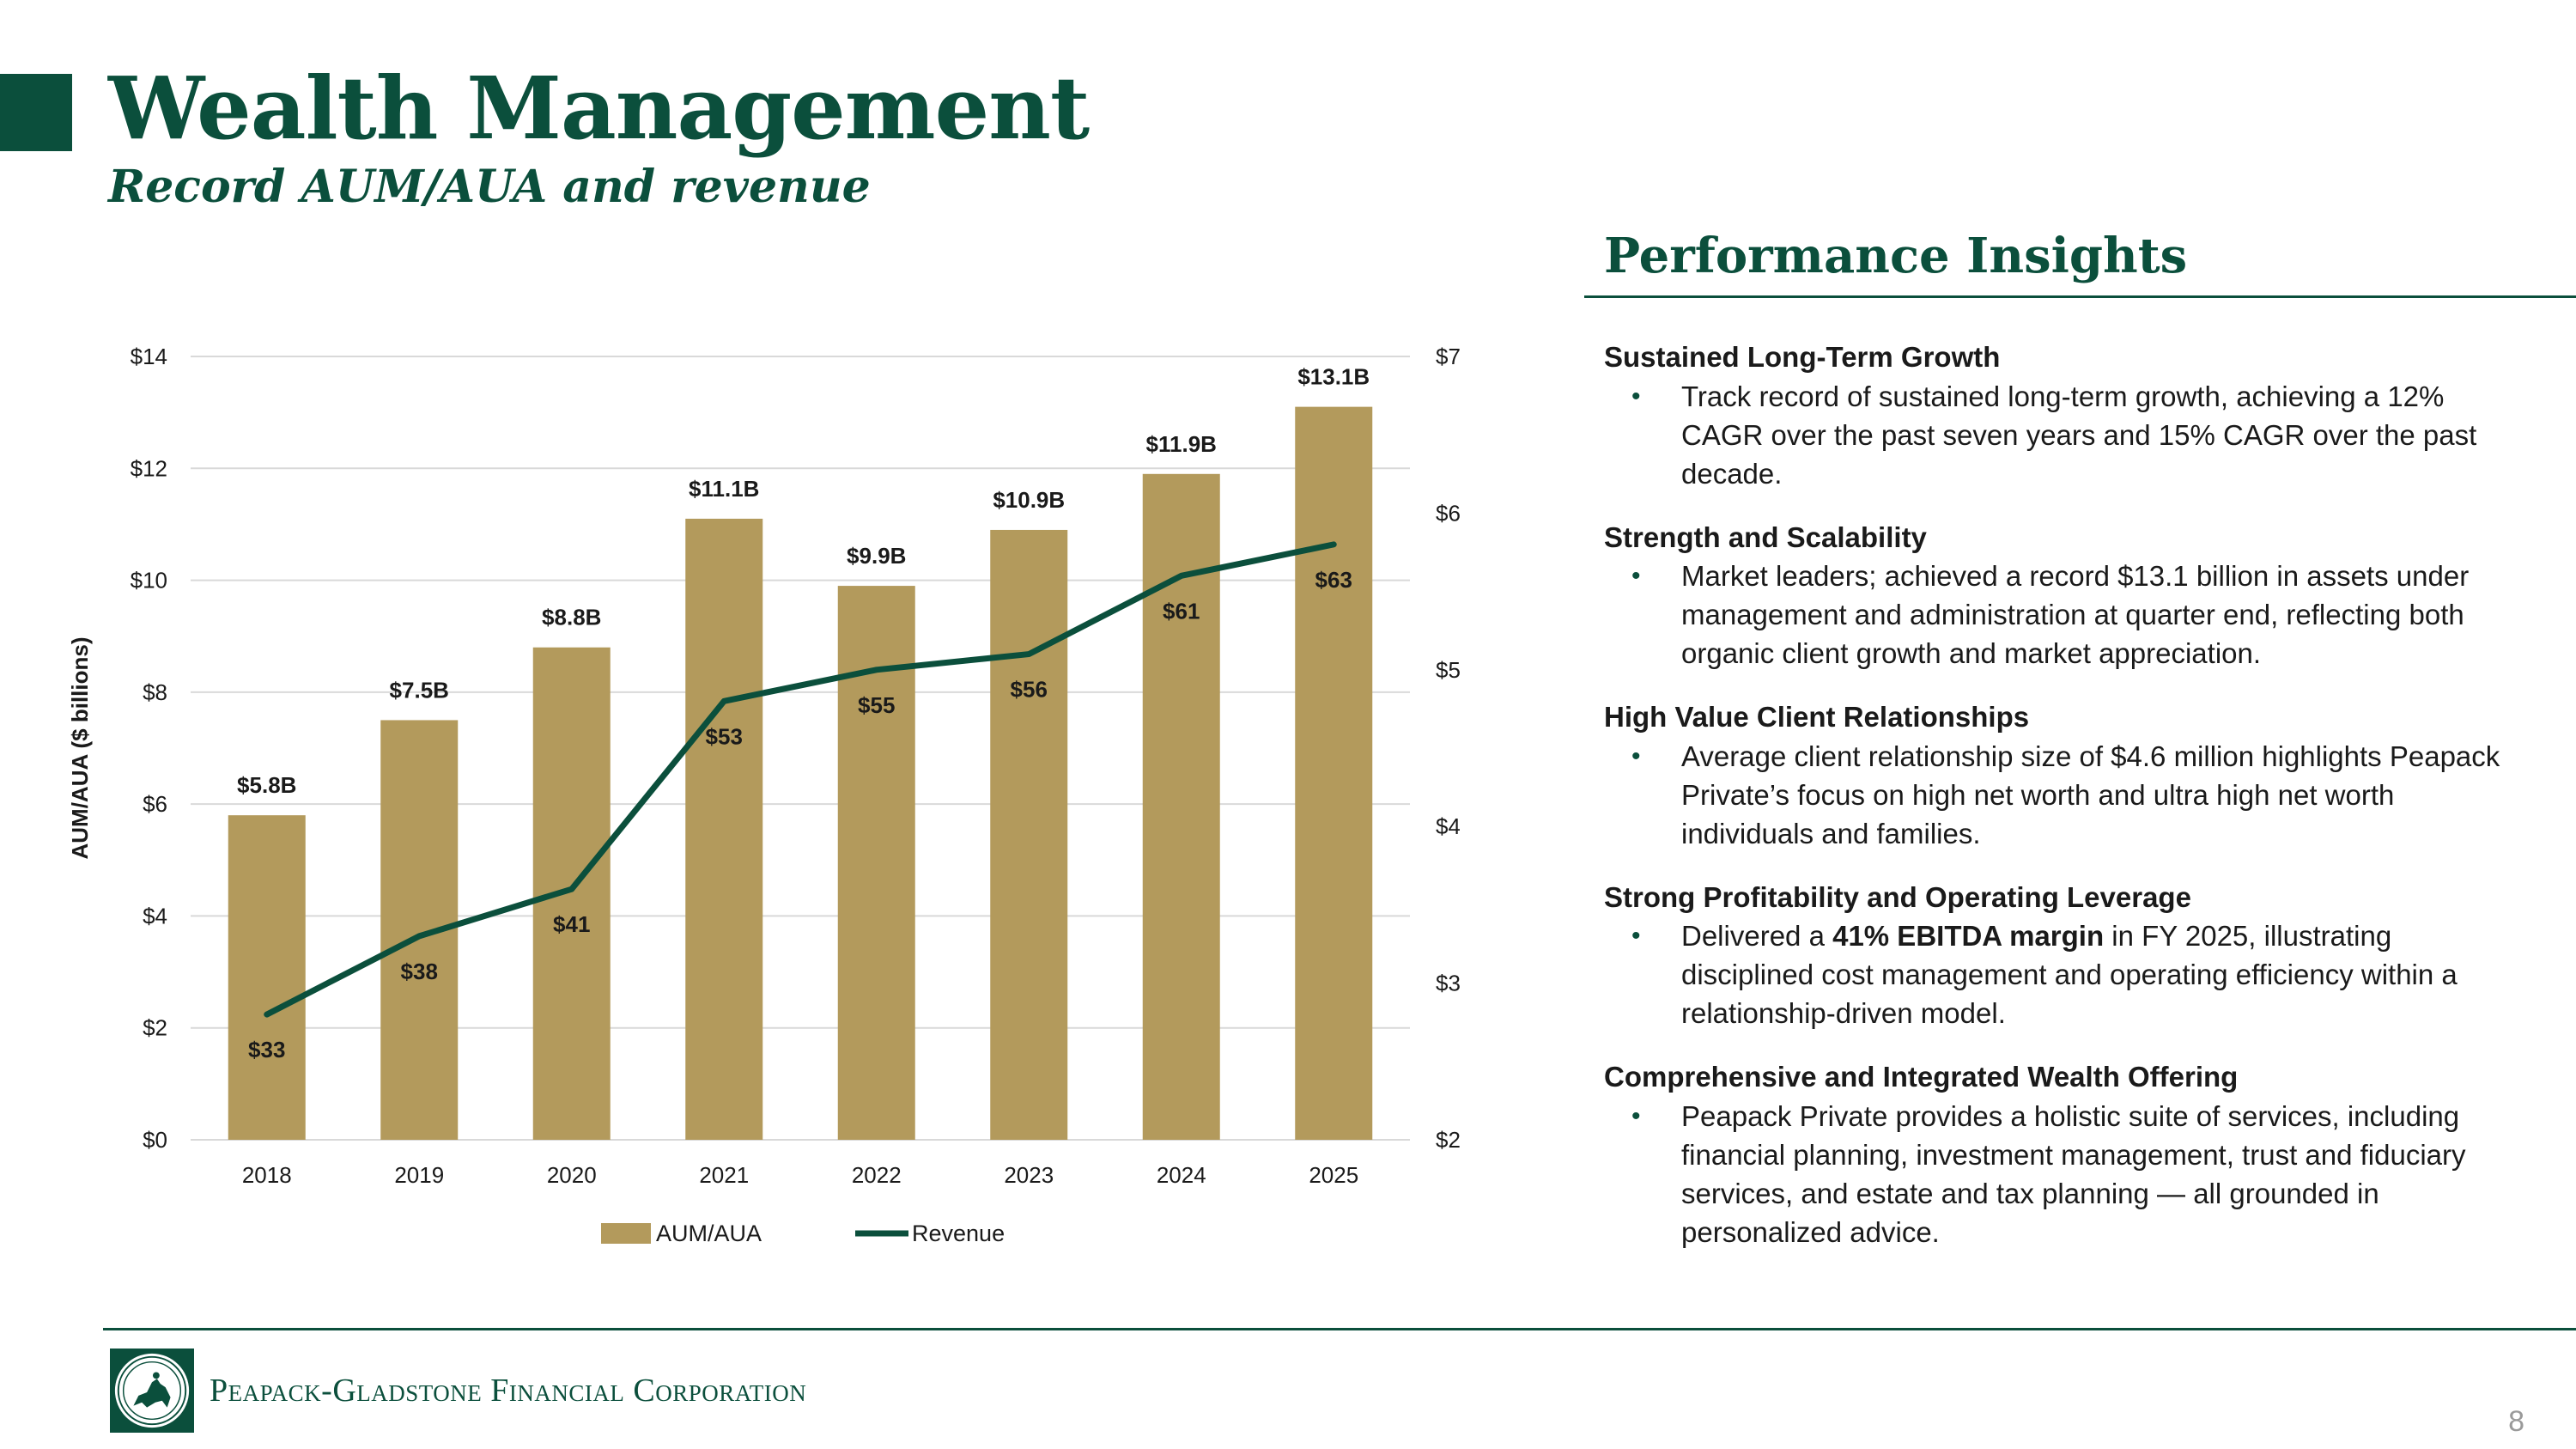 This screenshot has width=2576, height=1449. What do you see at coordinates (572, 924) in the screenshot?
I see `revenue-data-label: $41` at bounding box center [572, 924].